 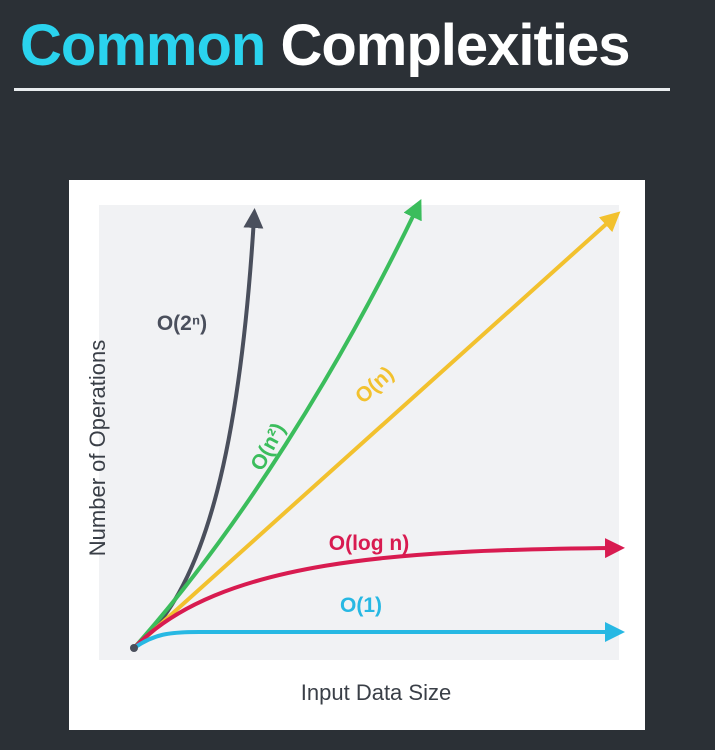 I want to click on slide-title: Common Complexities, so click(x=325, y=46).